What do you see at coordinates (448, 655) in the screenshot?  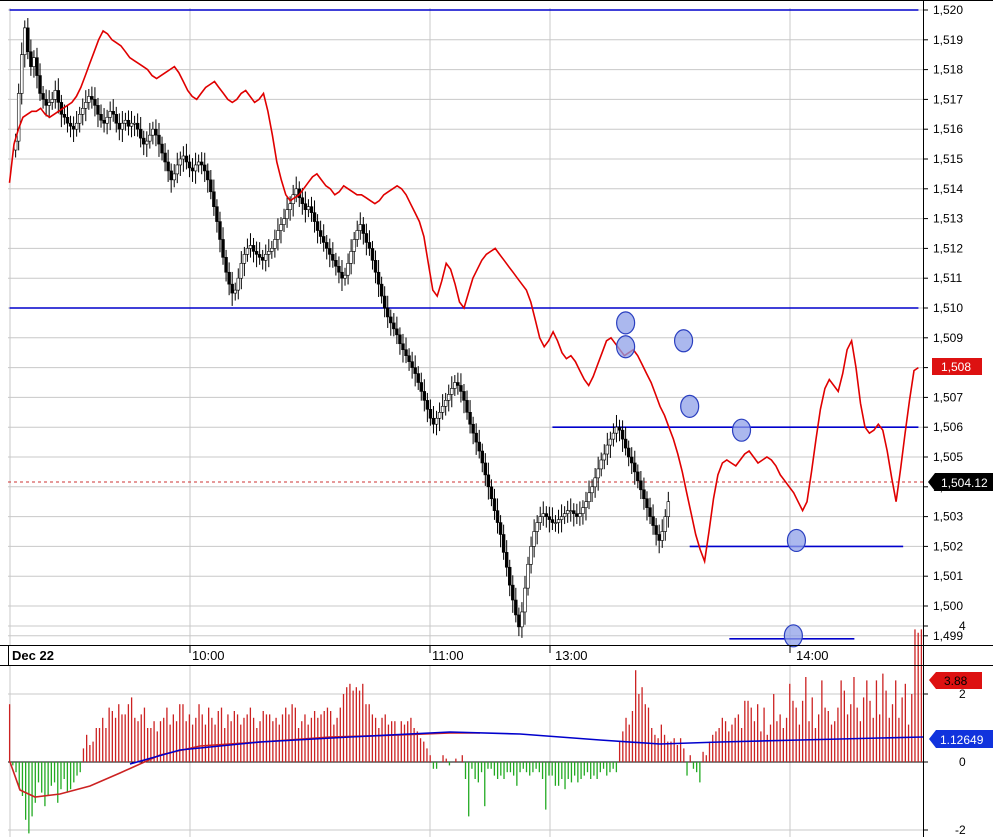 I see `time-tick-label: 11:00` at bounding box center [448, 655].